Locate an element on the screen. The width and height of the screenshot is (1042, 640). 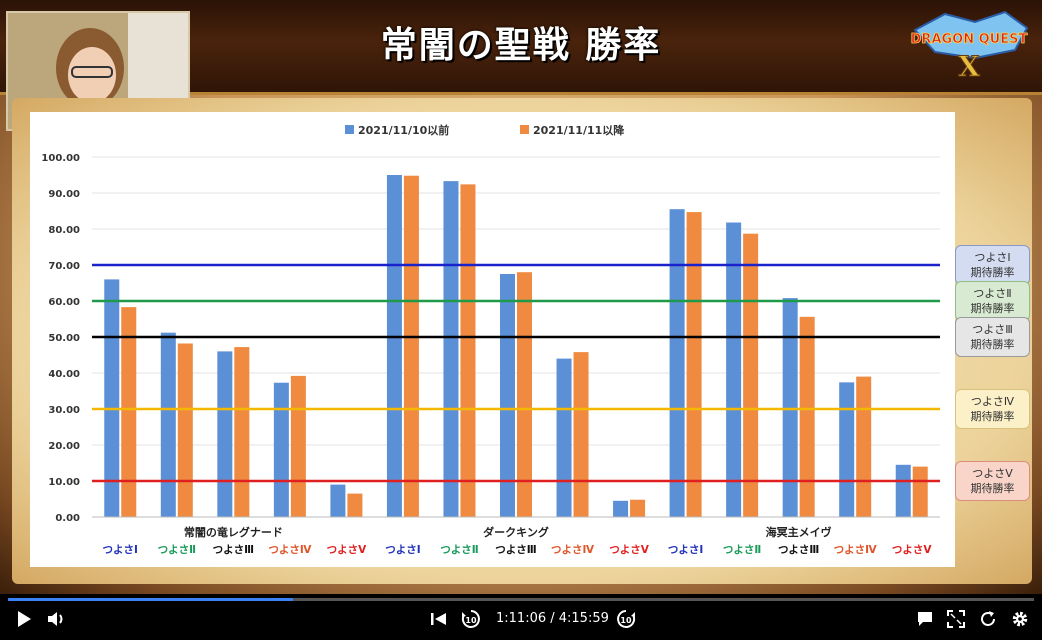
badge-tier: つよさⅢ is located at coordinates (992, 329).